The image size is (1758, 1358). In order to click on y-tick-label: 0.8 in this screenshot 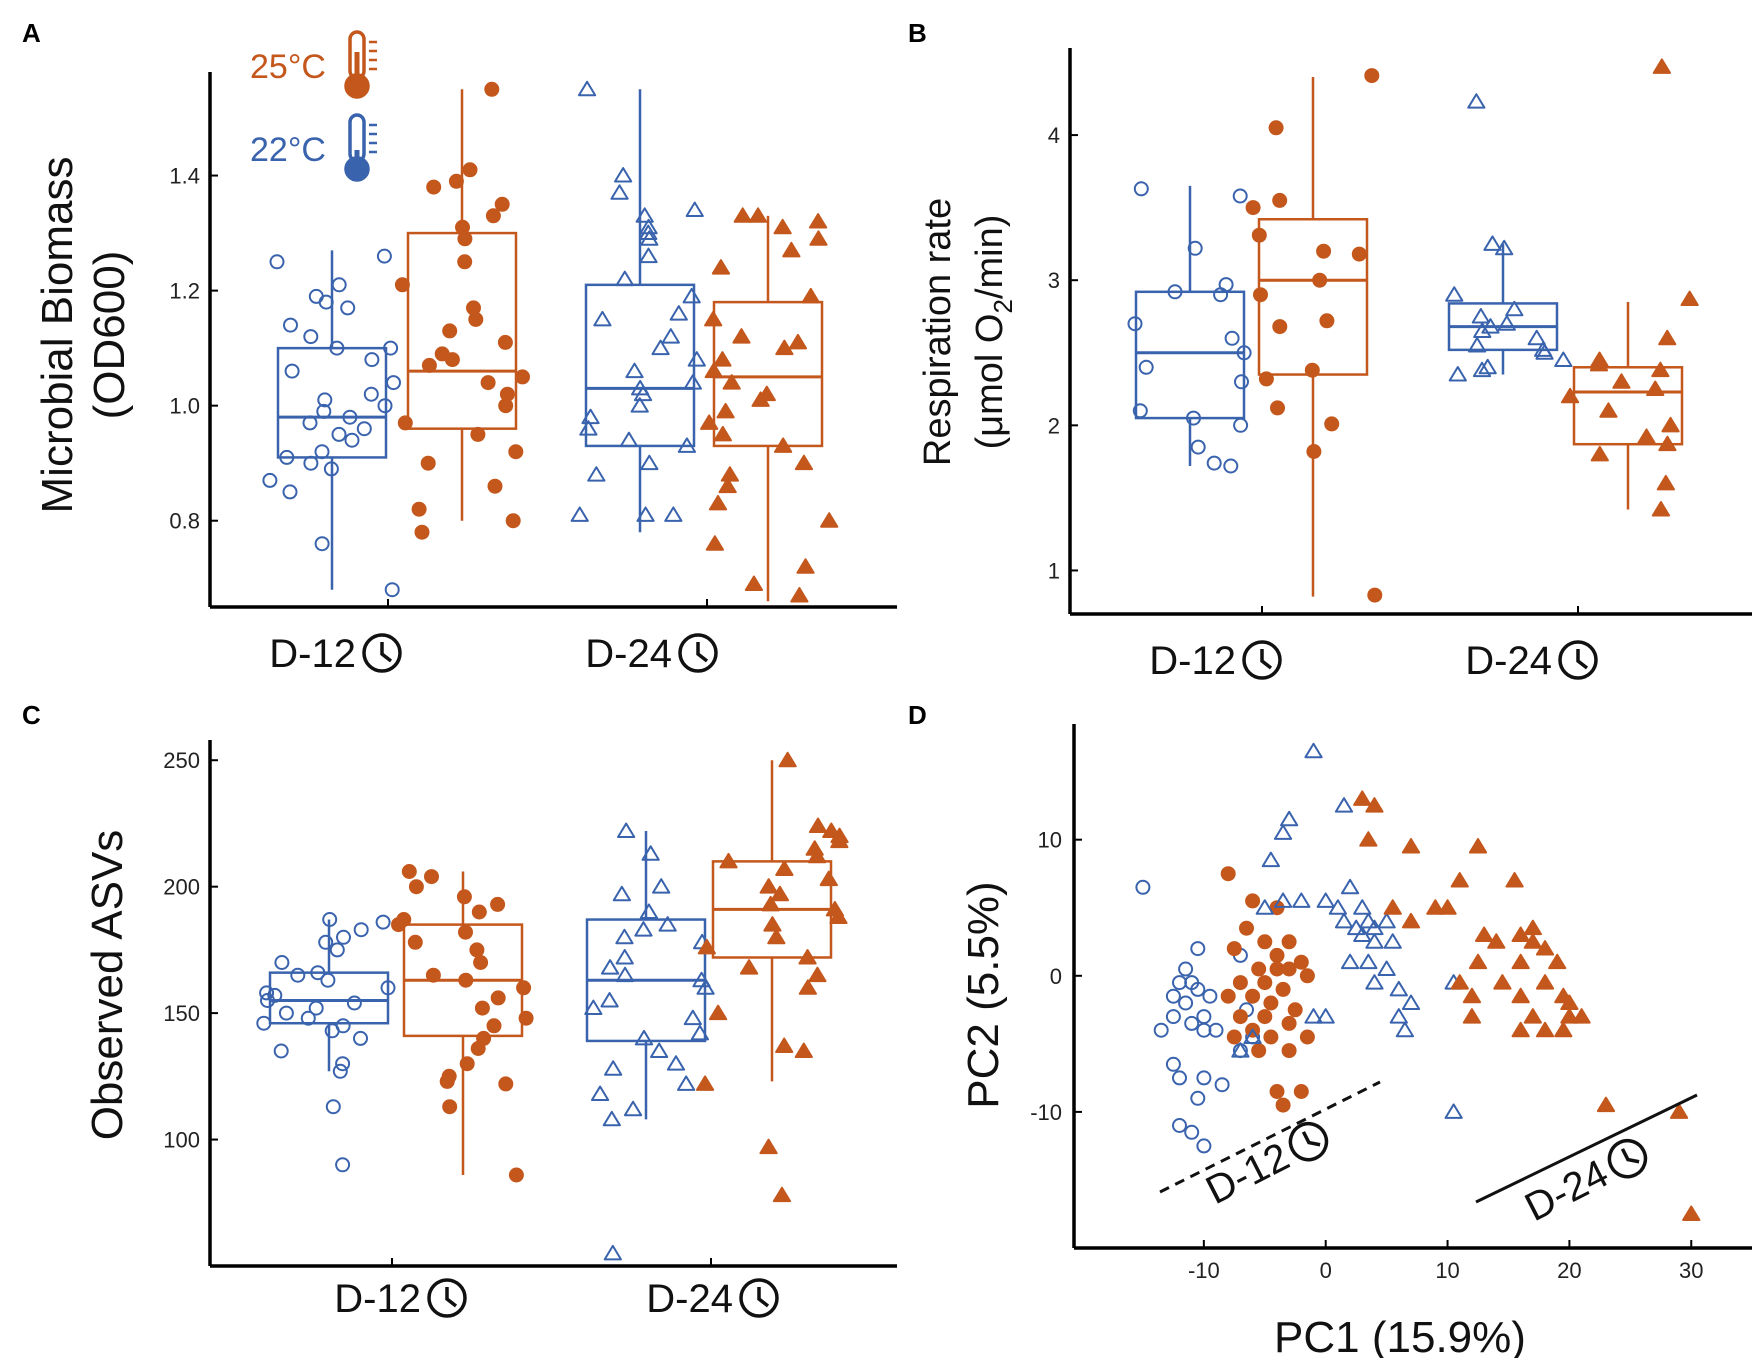, I will do `click(184, 521)`.